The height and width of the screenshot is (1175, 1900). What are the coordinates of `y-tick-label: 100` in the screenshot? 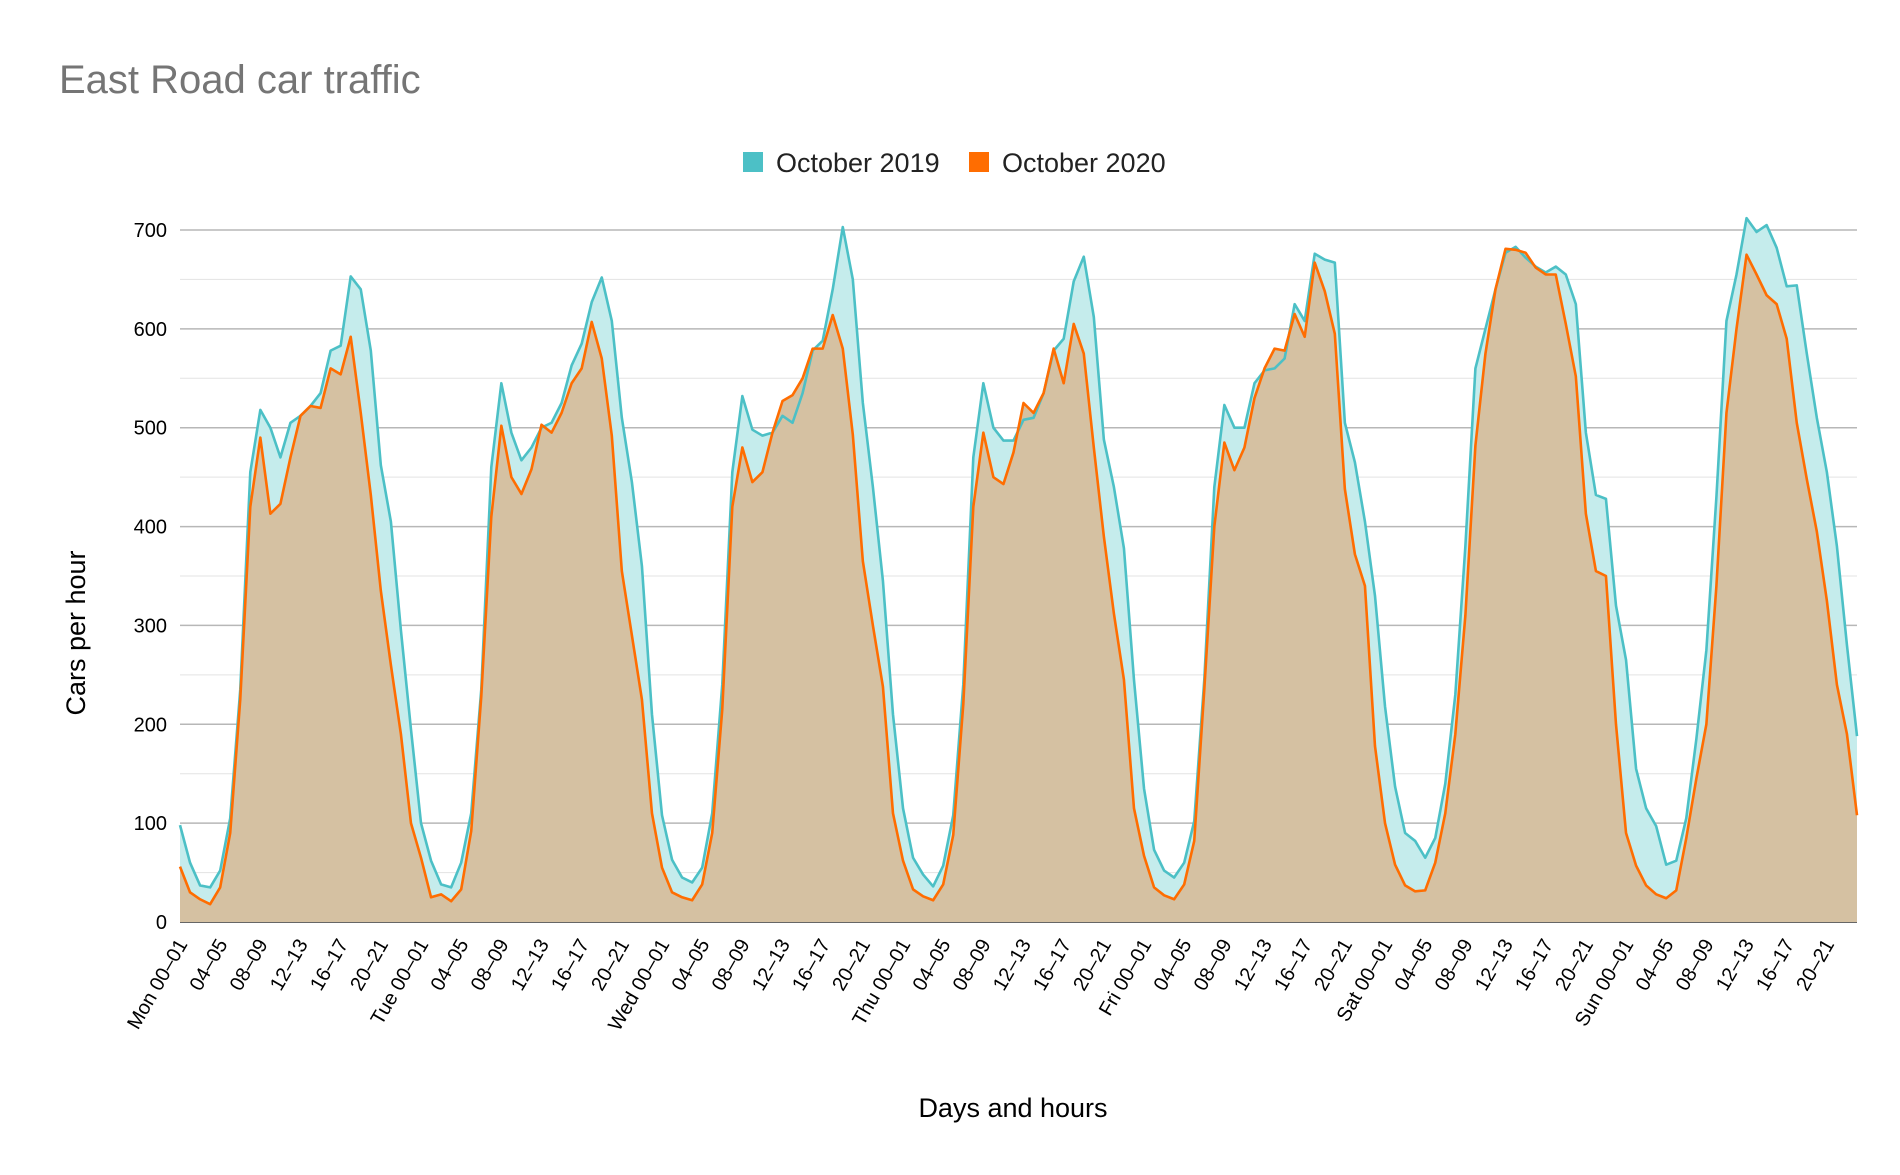 It's located at (150, 824).